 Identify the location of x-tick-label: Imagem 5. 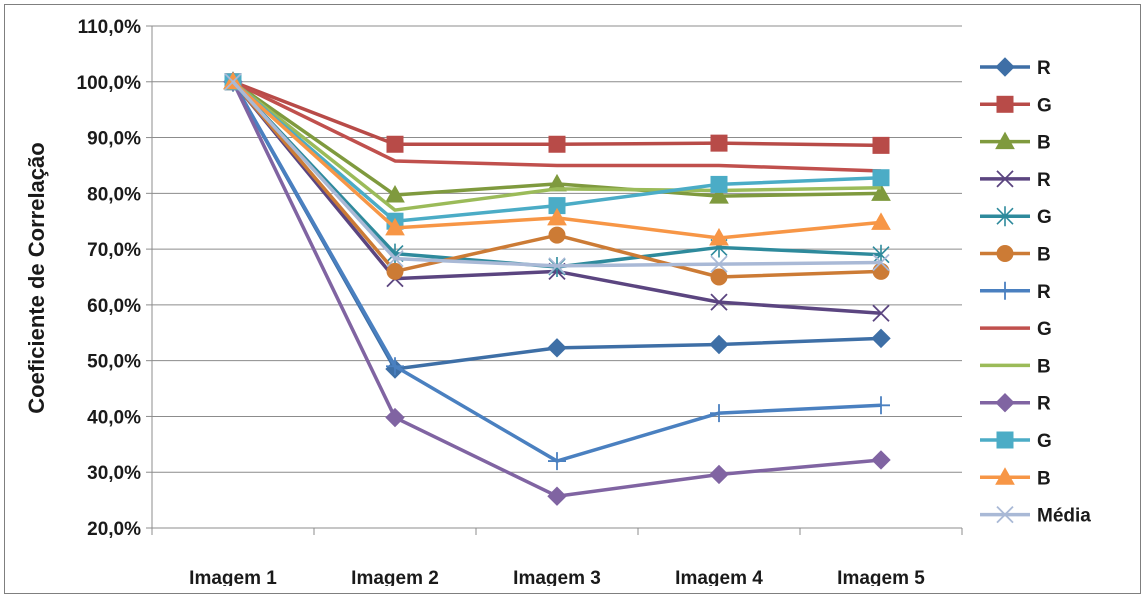
(881, 577).